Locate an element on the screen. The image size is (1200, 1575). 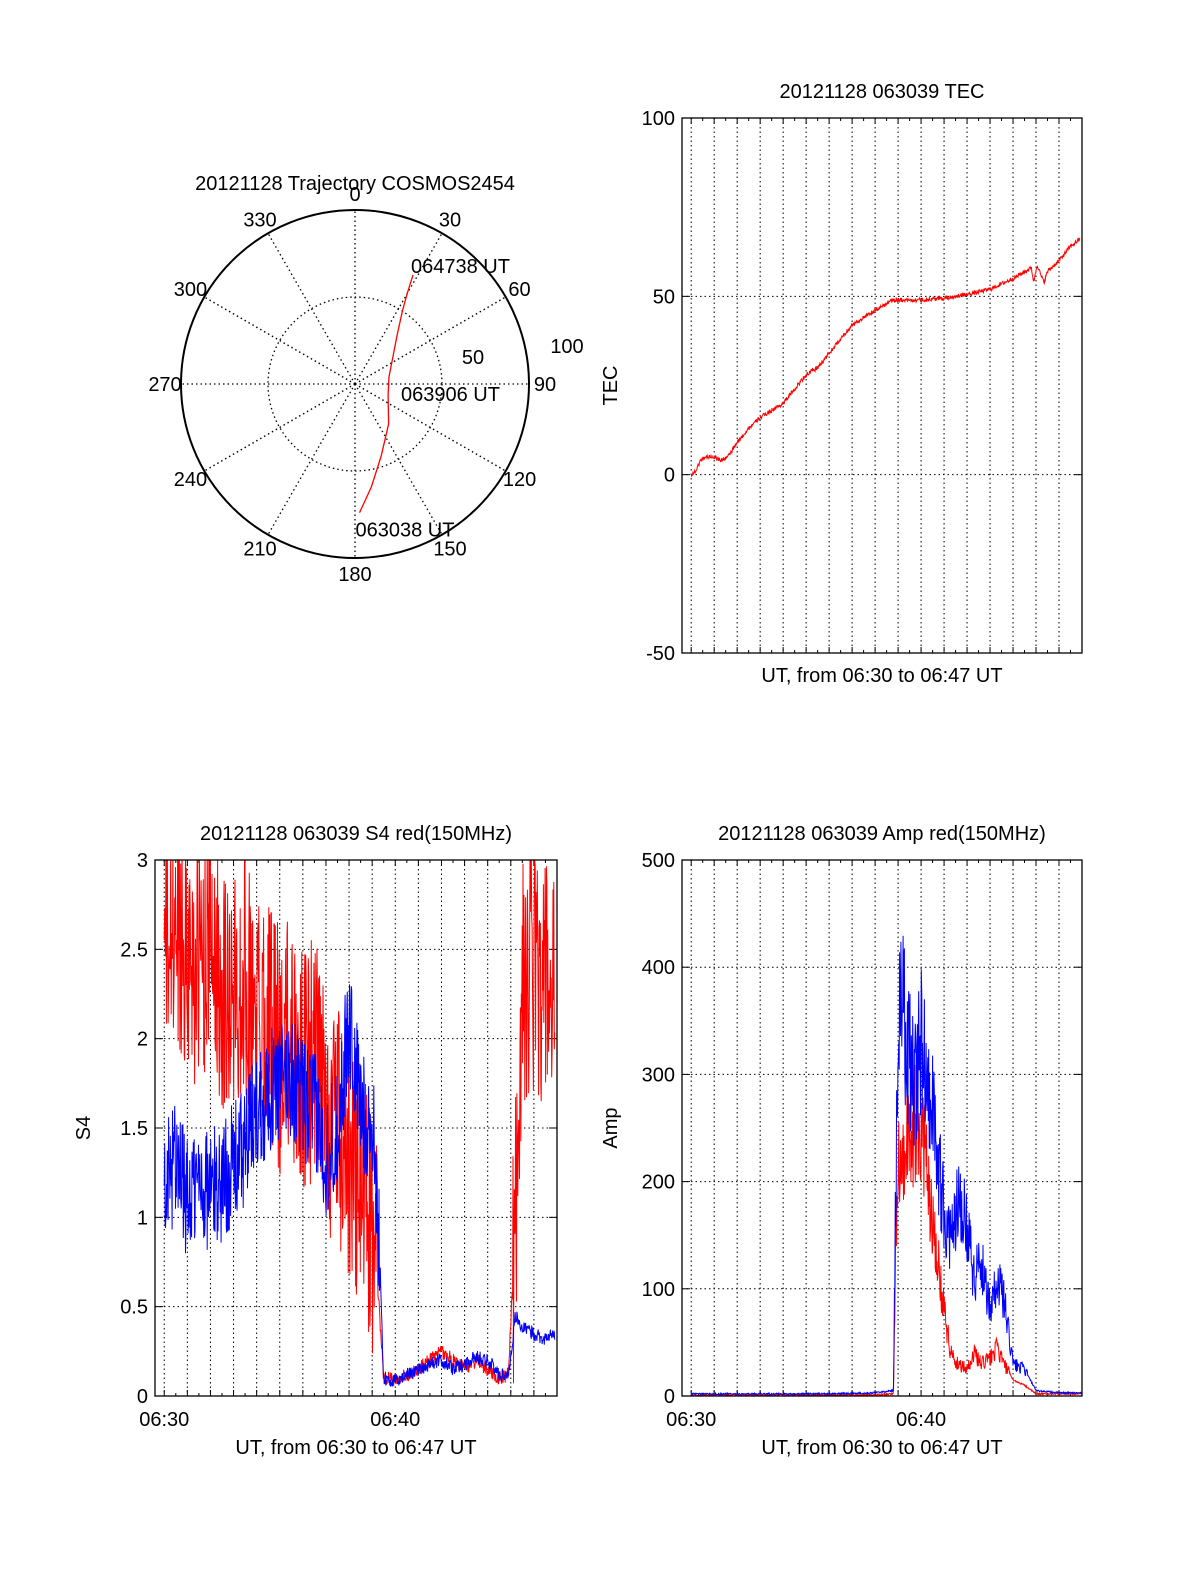
polar-outer-ring is located at coordinates (355, 384).